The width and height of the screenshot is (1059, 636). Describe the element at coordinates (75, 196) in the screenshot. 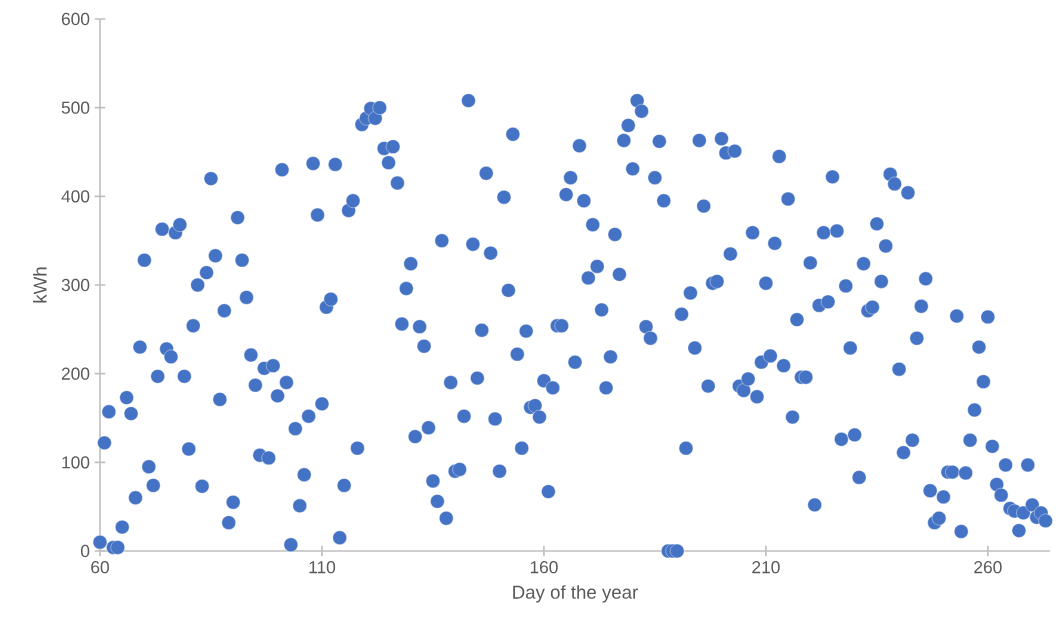

I see `y-tick-label: 400` at that location.